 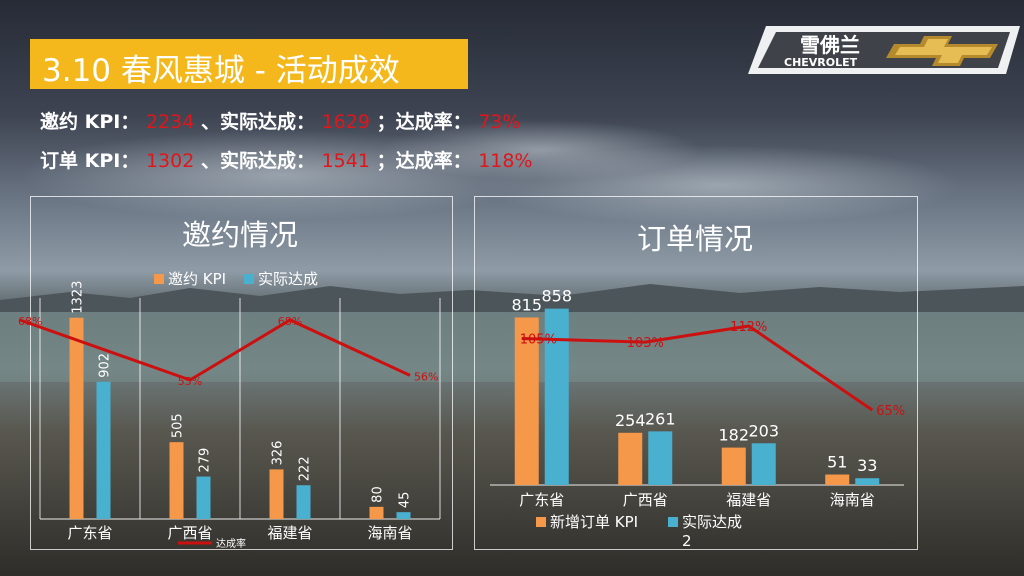 I want to click on order-kpi-label: 订单 KPI：, so click(x=90, y=161).